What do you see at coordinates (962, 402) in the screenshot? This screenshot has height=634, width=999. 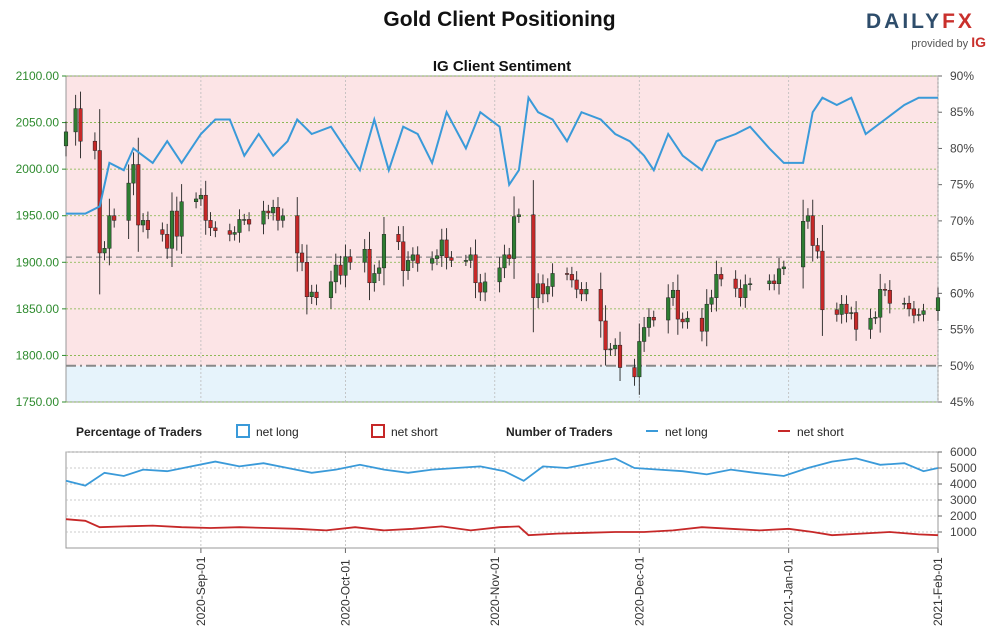 I see `pct-tick-label: 45%` at bounding box center [962, 402].